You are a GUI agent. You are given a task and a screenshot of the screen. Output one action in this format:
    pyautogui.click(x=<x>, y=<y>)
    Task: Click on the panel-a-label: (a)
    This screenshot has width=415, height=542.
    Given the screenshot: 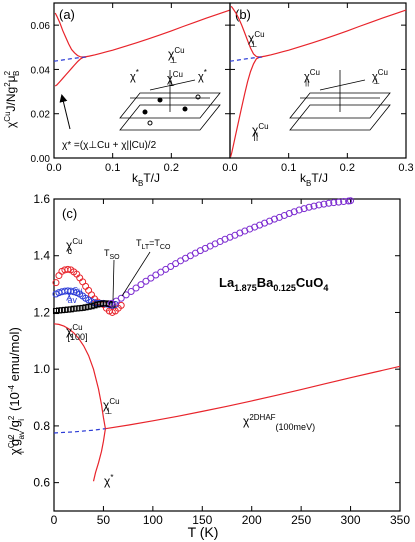 What is the action you would take?
    pyautogui.click(x=67, y=14)
    